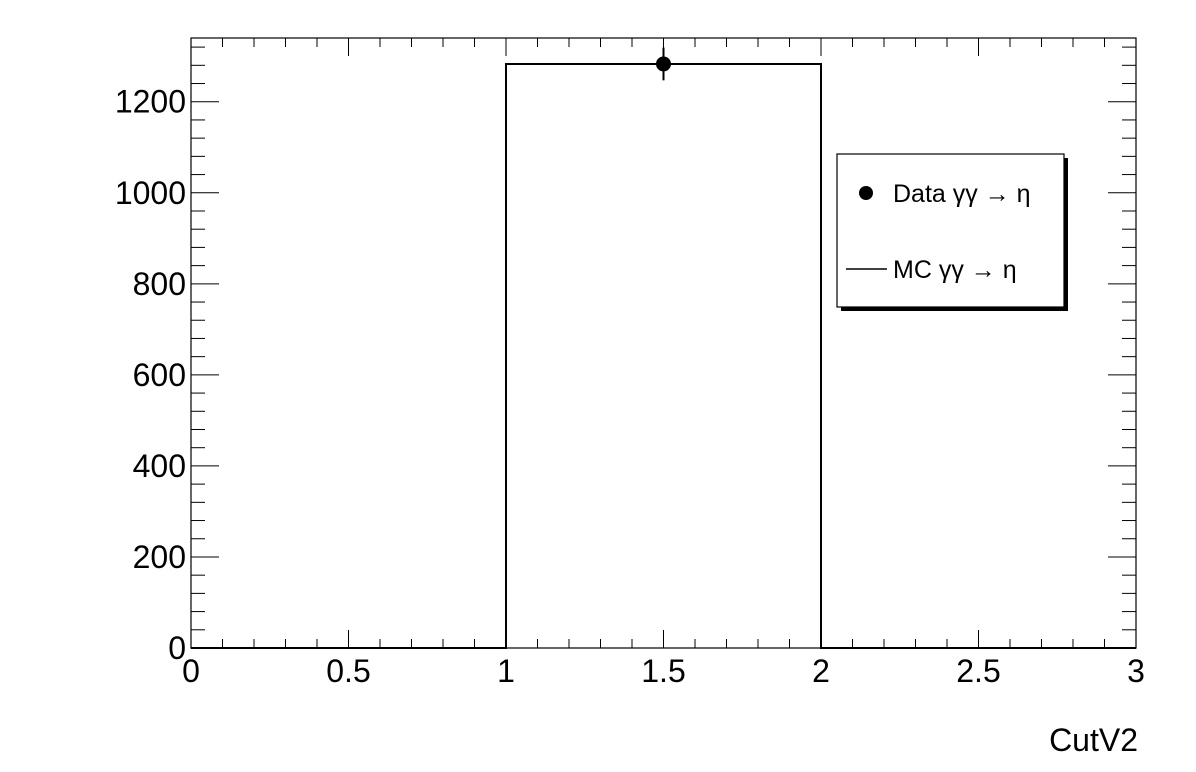 The height and width of the screenshot is (772, 1196). I want to click on x-tick-label: 2, so click(821, 671).